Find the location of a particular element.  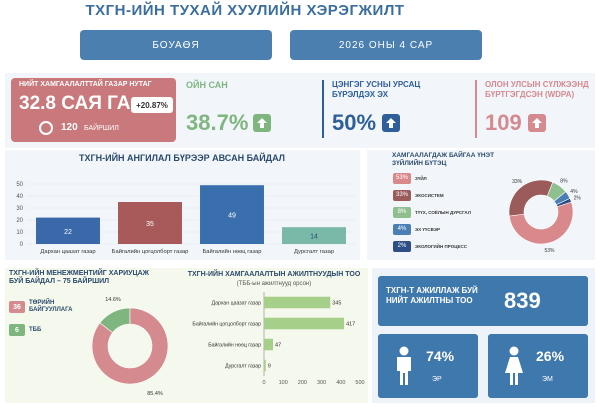

legend-swatch: 4% is located at coordinates (402, 229).